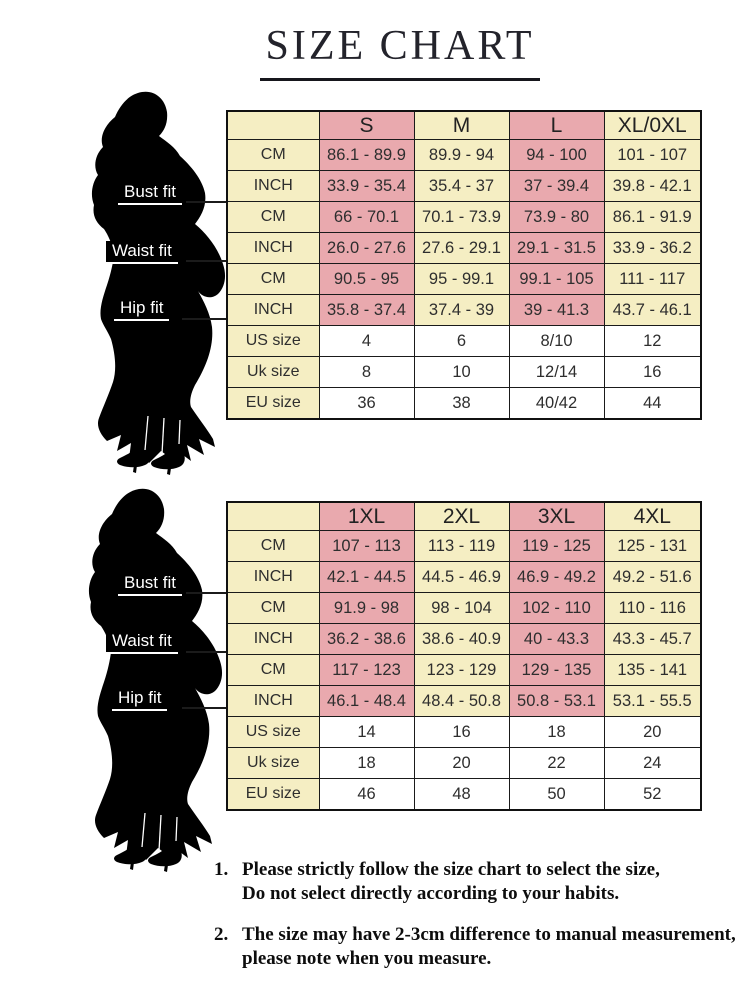 The width and height of the screenshot is (750, 1000). What do you see at coordinates (556, 516) in the screenshot?
I see `size-header-3xl: 3XL` at bounding box center [556, 516].